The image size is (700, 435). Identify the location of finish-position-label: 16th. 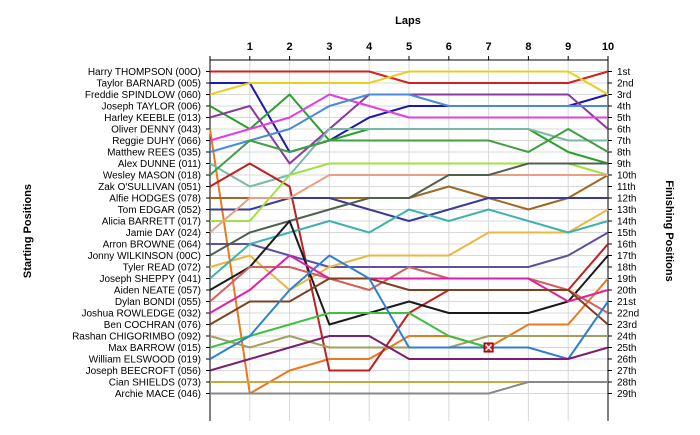
(626, 245).